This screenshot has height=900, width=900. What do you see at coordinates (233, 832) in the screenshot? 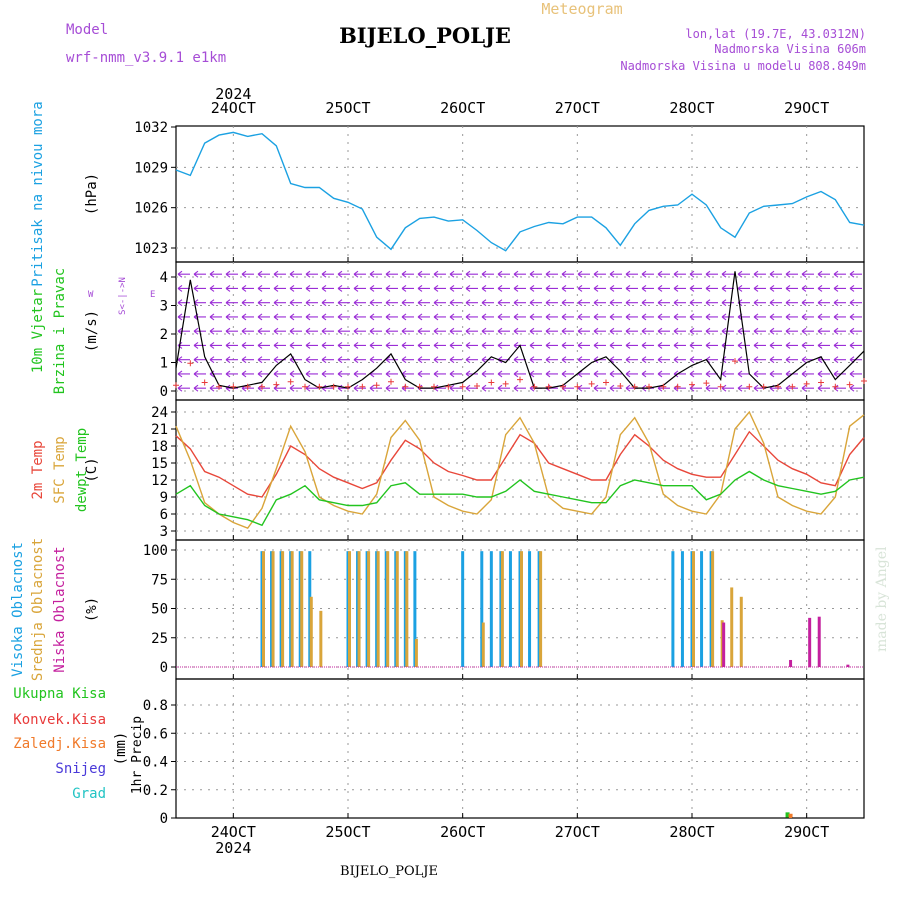
I see `xtick-label-bottom: 24OCT` at bounding box center [233, 832].